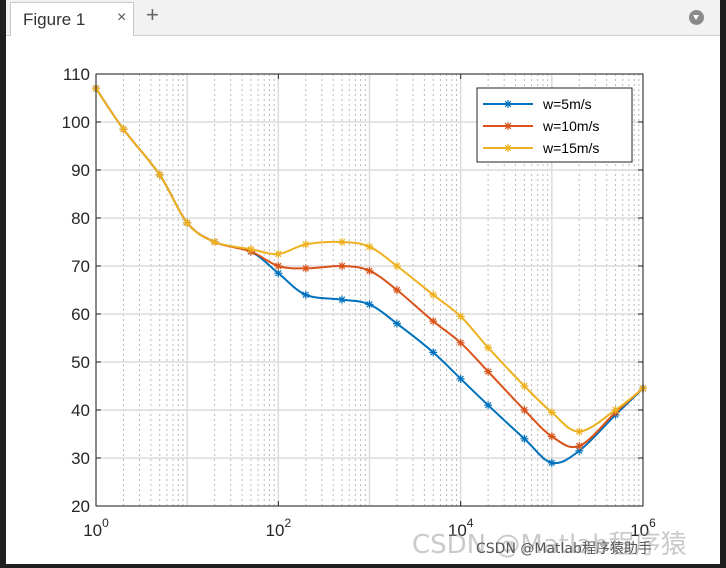 Image resolution: width=726 pixels, height=568 pixels. What do you see at coordinates (122, 17) in the screenshot?
I see `close-icon: ×` at bounding box center [122, 17].